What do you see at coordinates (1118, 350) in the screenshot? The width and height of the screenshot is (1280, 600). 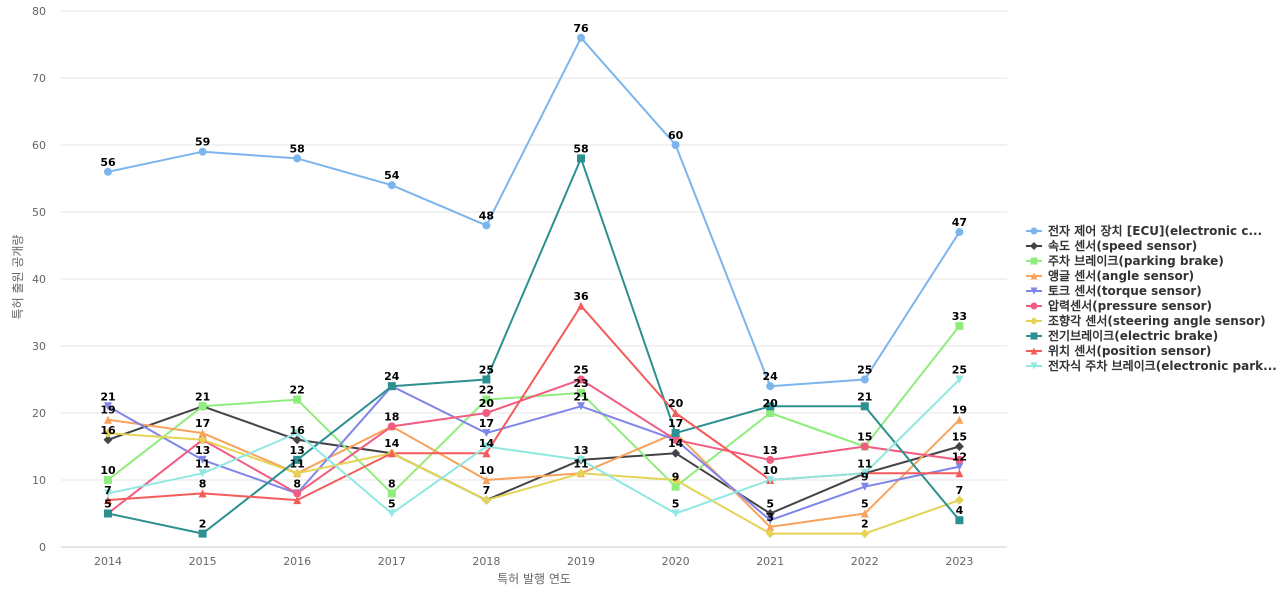 I see `legend-item: 위치 센서(position sensor)` at bounding box center [1118, 350].